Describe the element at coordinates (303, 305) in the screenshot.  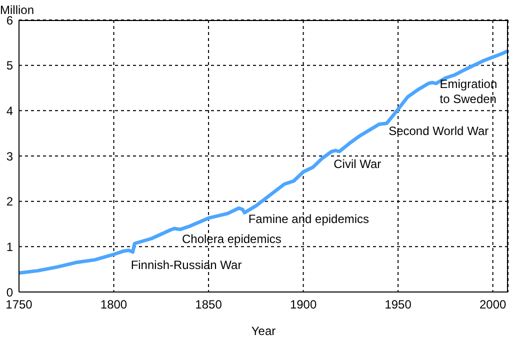
I see `x-tick-label: 1900` at that location.